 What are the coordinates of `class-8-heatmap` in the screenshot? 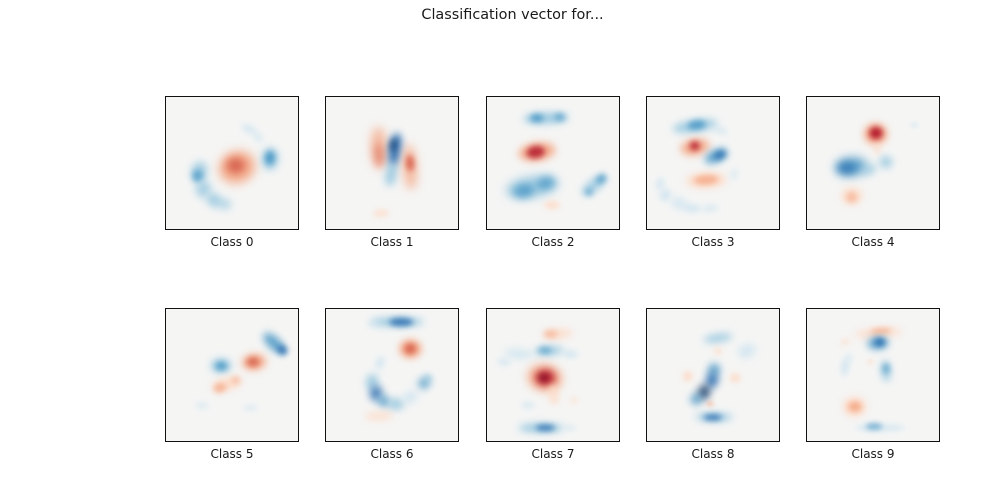 It's located at (713, 375).